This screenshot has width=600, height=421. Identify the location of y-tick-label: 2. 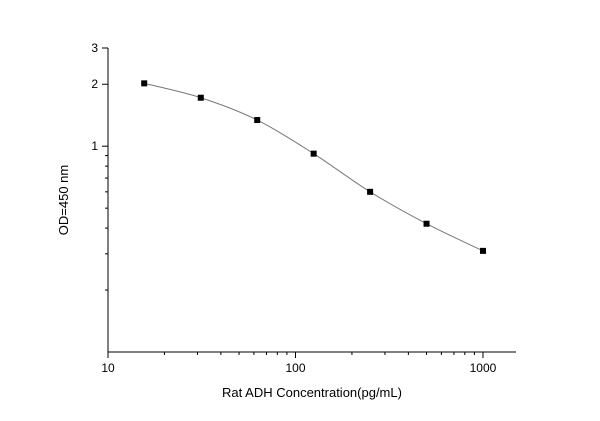
(94, 84).